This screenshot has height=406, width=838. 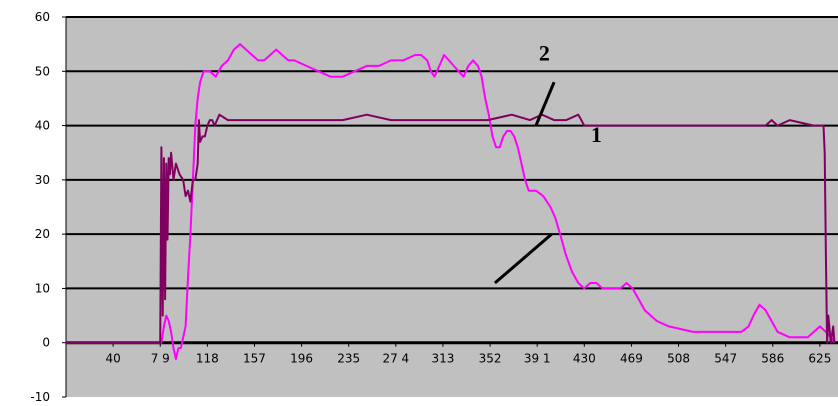 I want to click on x-tick-label: 625, so click(x=819, y=359).